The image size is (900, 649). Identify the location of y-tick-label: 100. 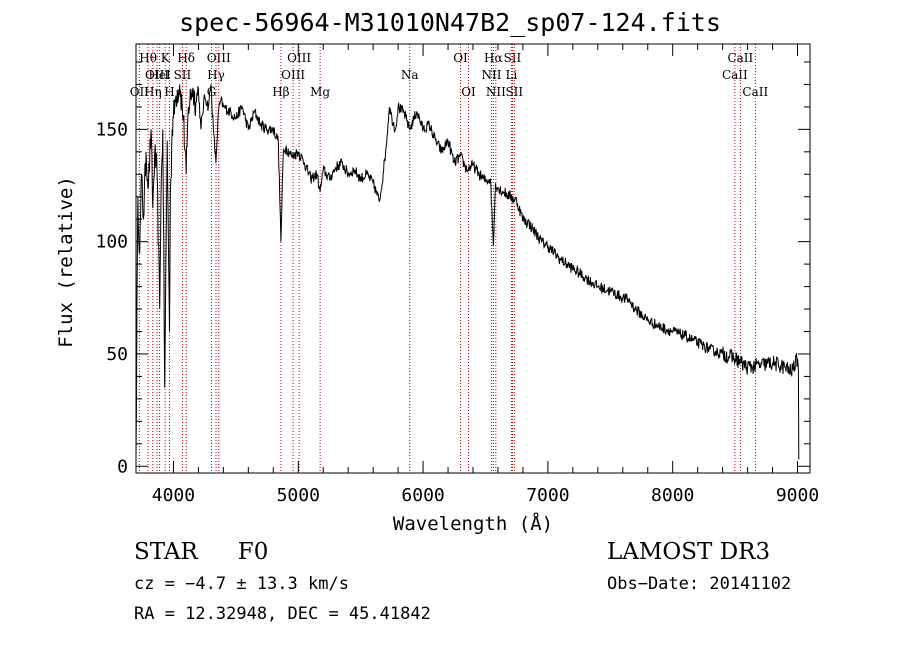
(111, 242).